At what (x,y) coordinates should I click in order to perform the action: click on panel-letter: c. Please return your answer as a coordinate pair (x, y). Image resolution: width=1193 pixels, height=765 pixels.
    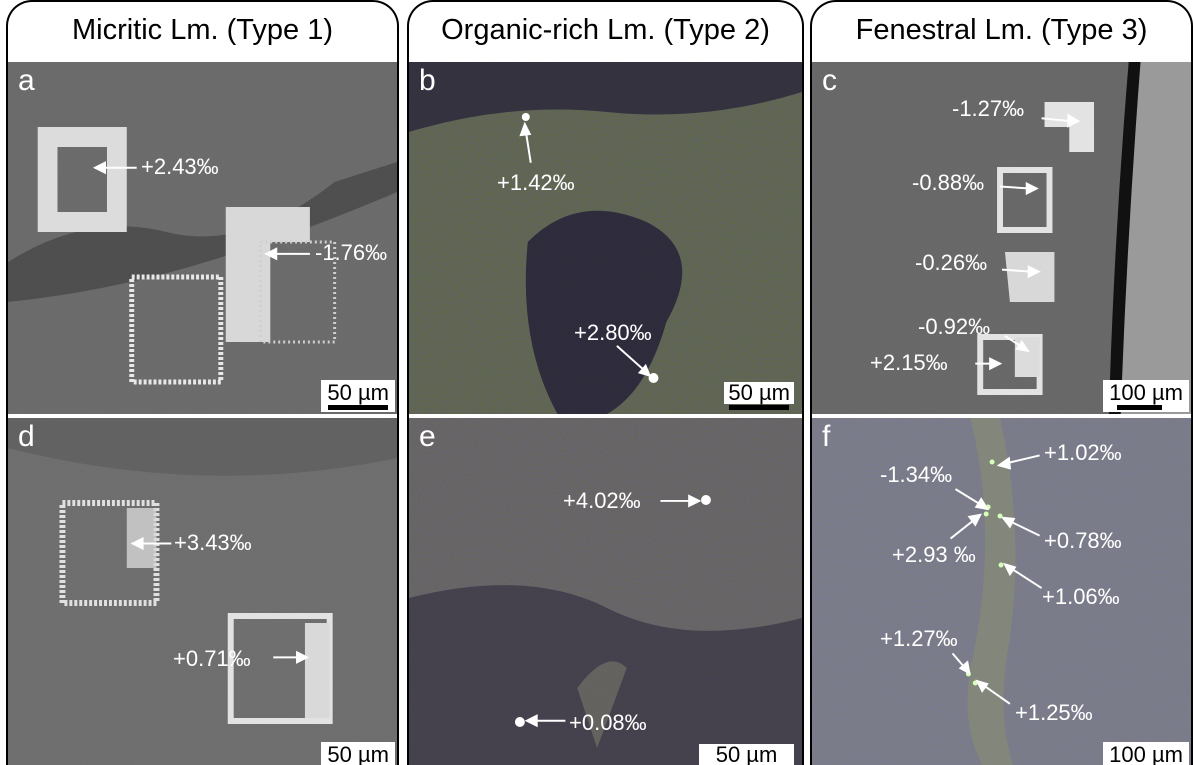
    Looking at the image, I should click on (829, 80).